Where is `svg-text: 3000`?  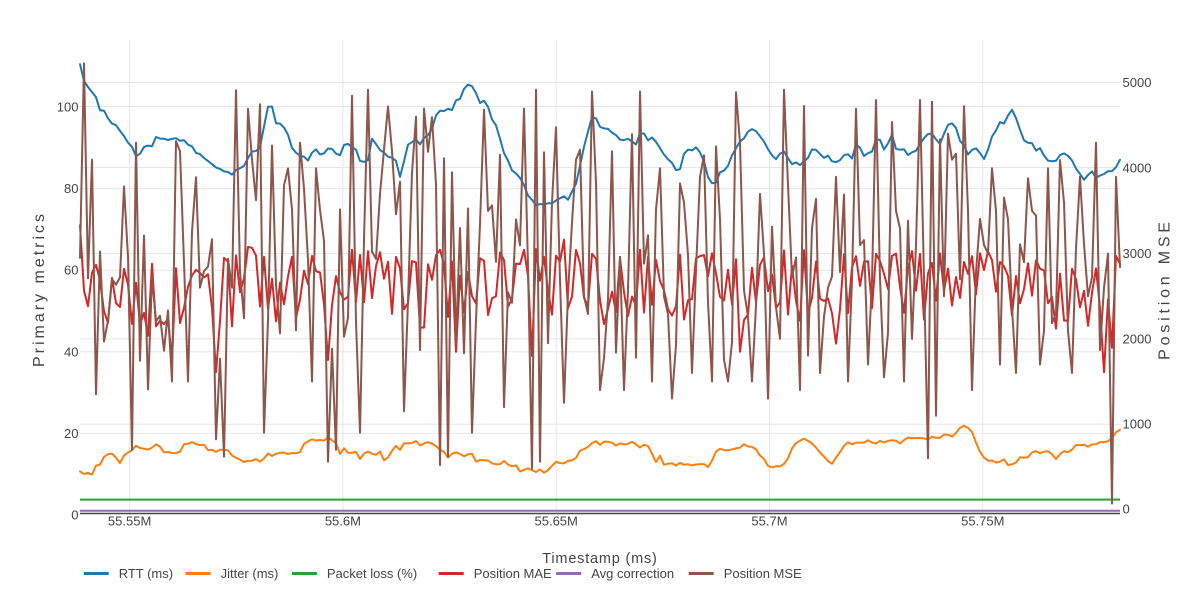
svg-text: 3000 is located at coordinates (1137, 253).